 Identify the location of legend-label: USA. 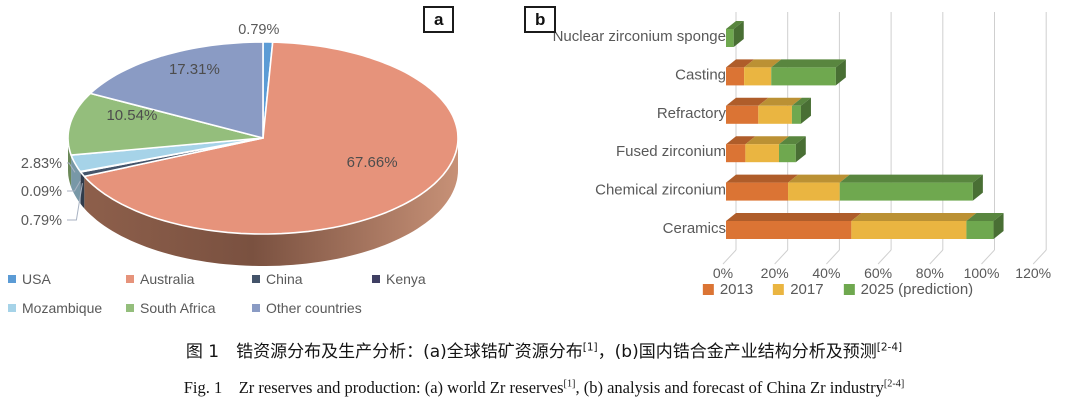
(36, 279).